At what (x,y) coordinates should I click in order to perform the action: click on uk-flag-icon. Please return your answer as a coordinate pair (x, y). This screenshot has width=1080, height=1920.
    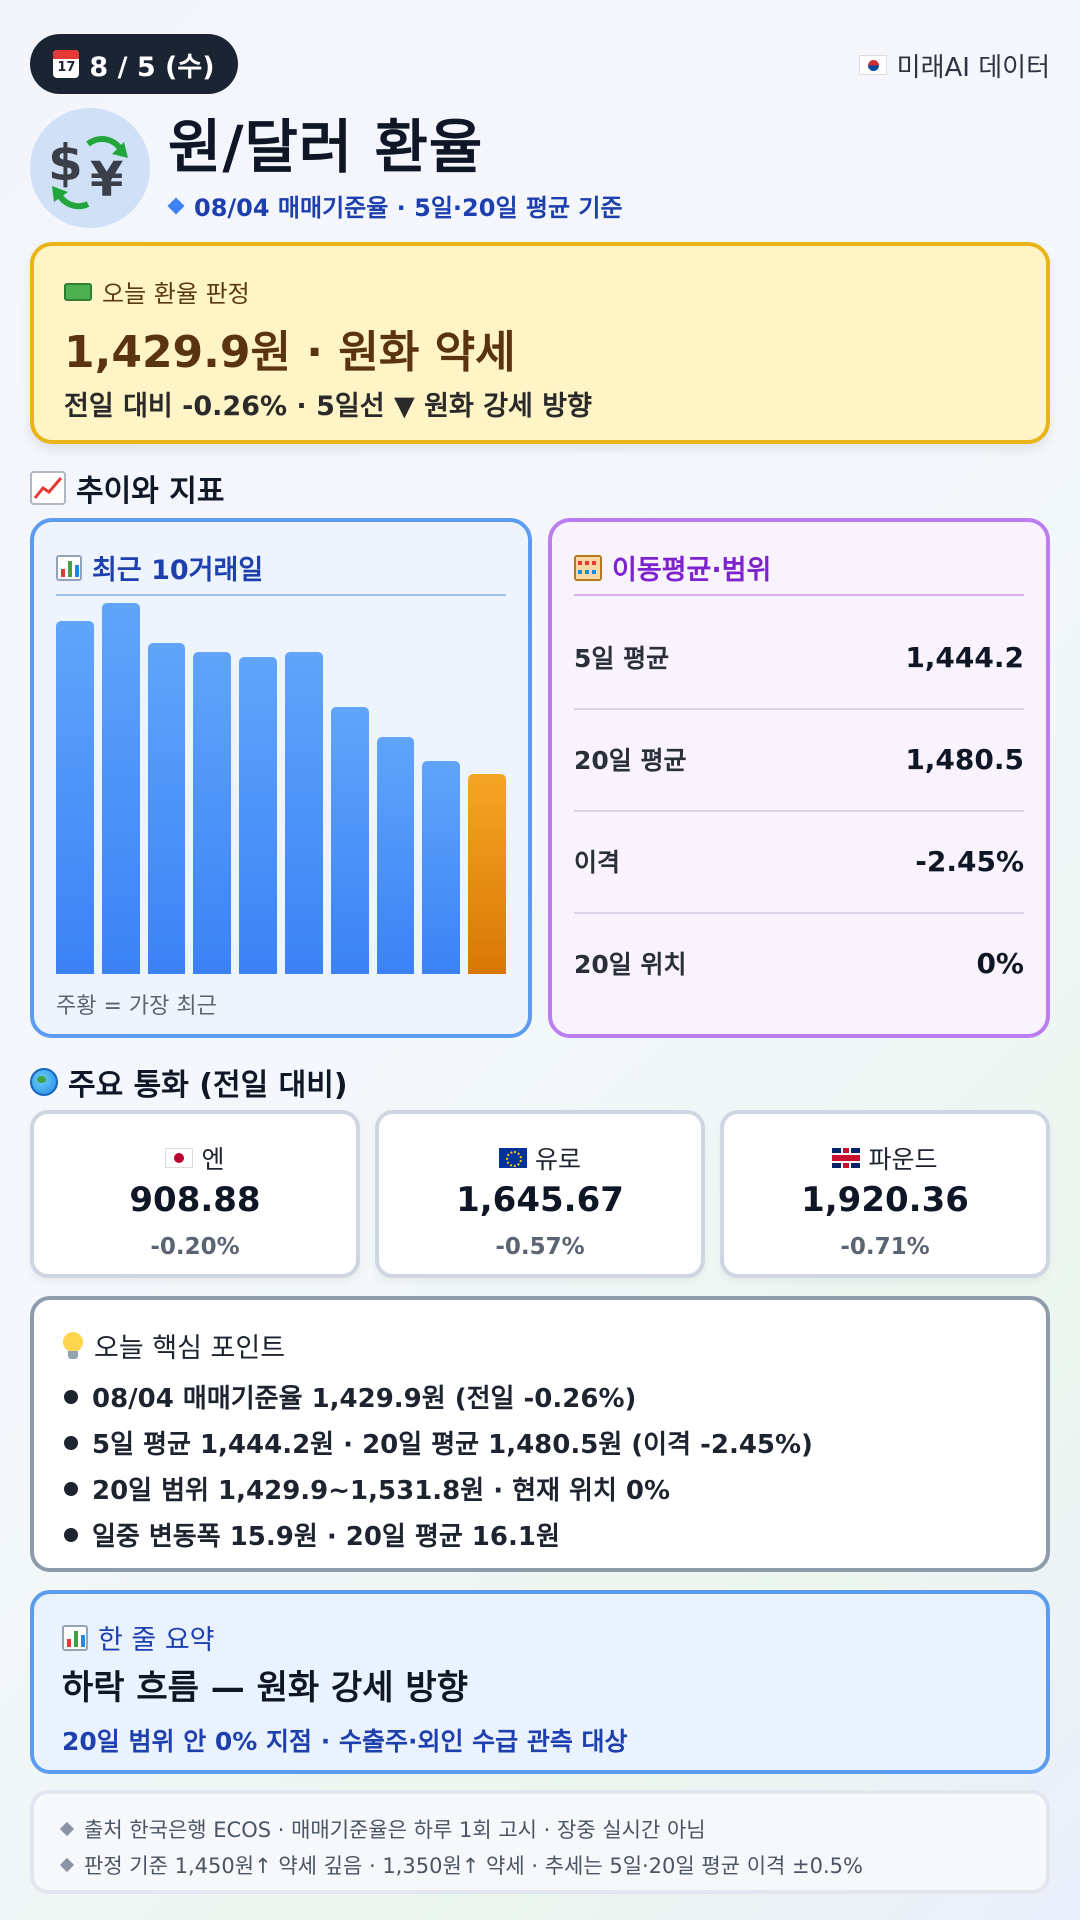
    Looking at the image, I should click on (846, 1158).